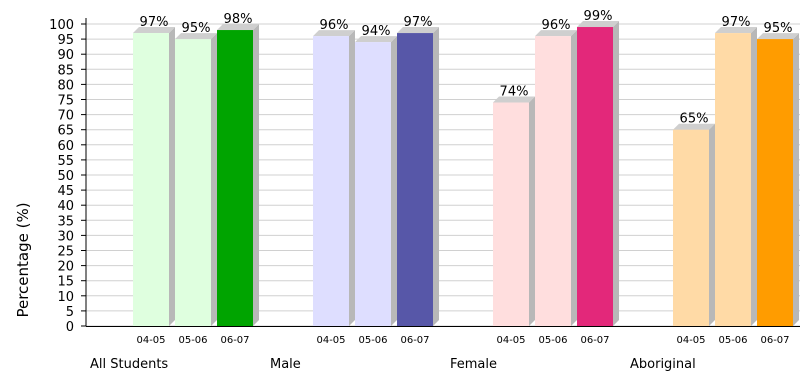  What do you see at coordinates (70, 327) in the screenshot?
I see `y-tick-label: 0` at bounding box center [70, 327].